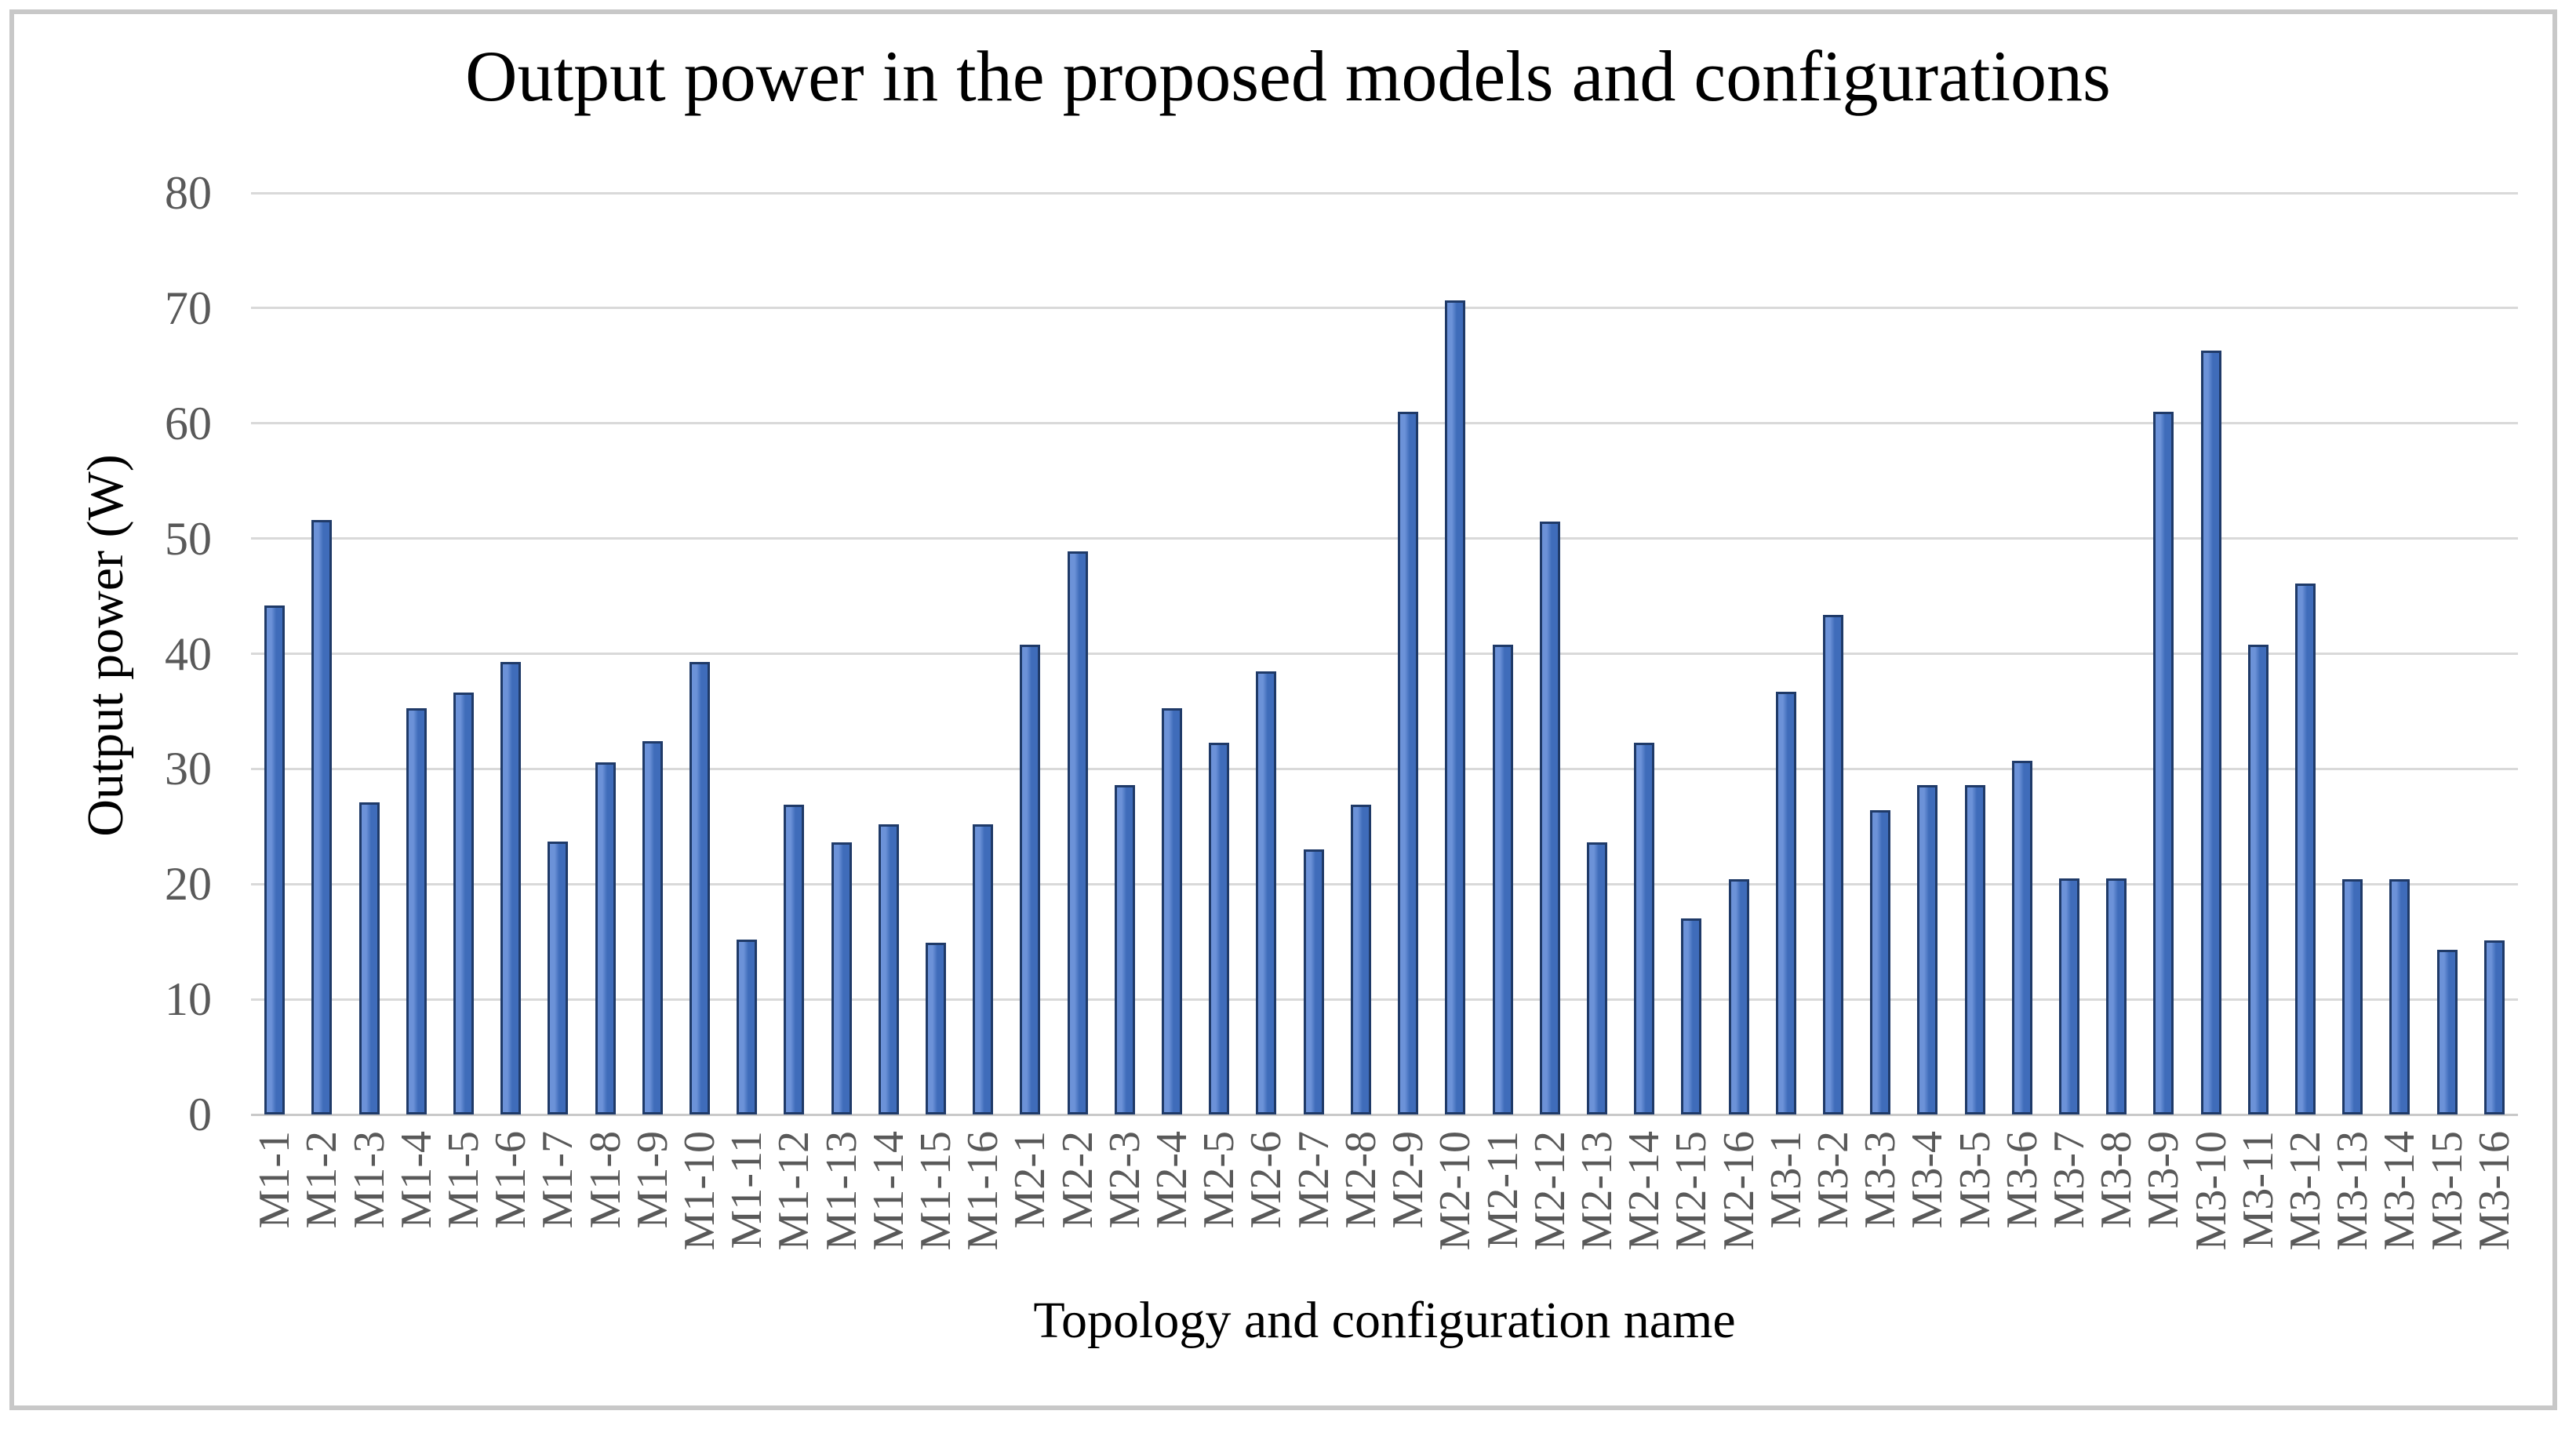 The height and width of the screenshot is (1429, 2576). I want to click on x-tick-label: M2-12, so click(1549, 1191).